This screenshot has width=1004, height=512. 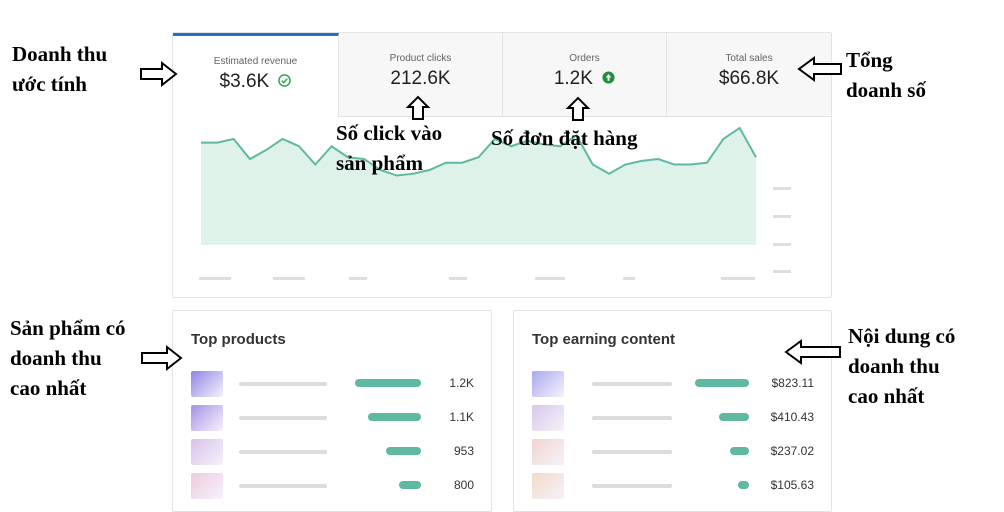 I want to click on row-value: $410.43, so click(x=792, y=417).